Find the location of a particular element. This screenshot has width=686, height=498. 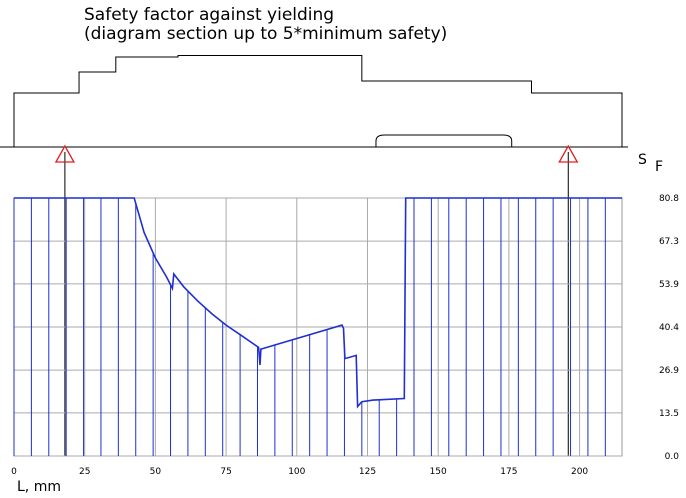

keyway-slot is located at coordinates (444, 140).